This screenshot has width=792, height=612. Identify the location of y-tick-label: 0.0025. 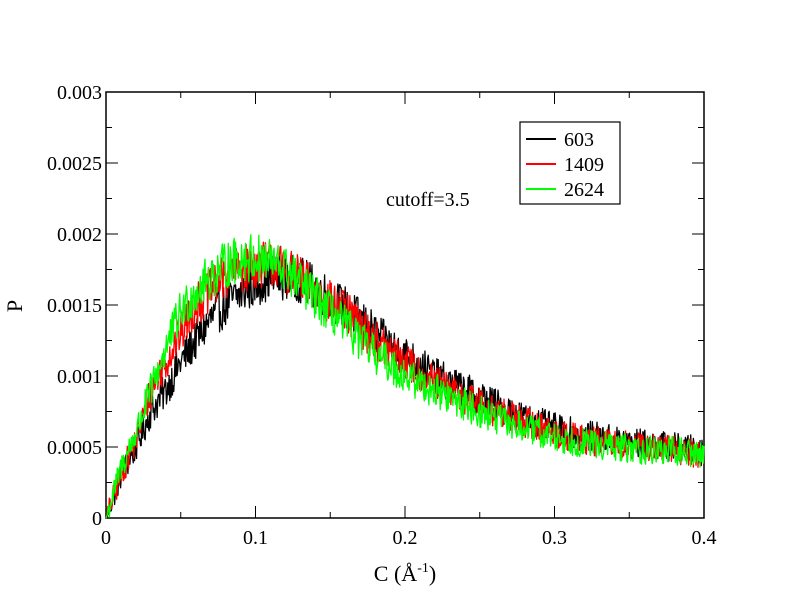
(74, 164).